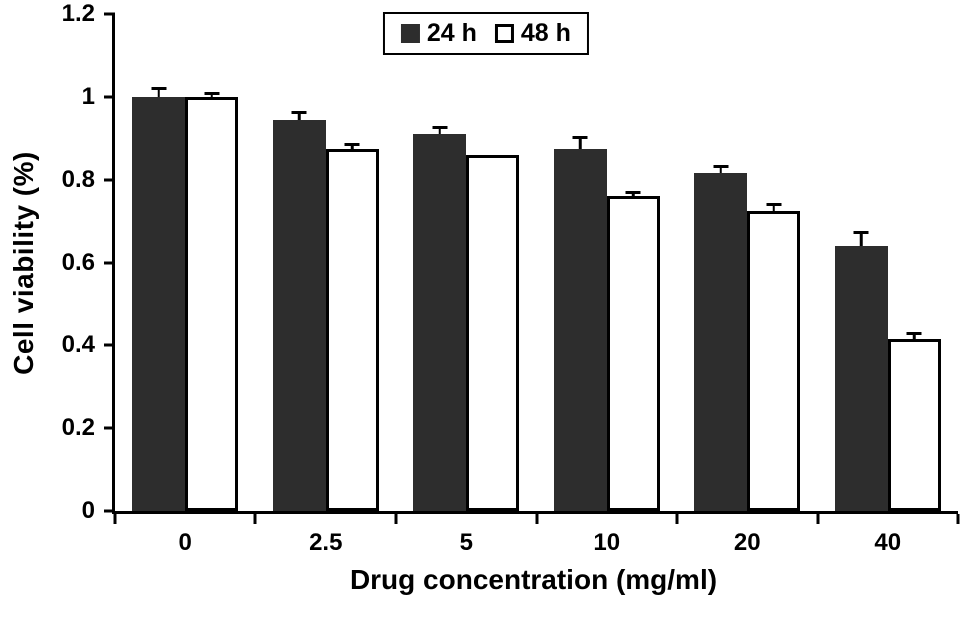 The image size is (969, 620). Describe the element at coordinates (88, 510) in the screenshot. I see `y-tick-label: 0` at that location.